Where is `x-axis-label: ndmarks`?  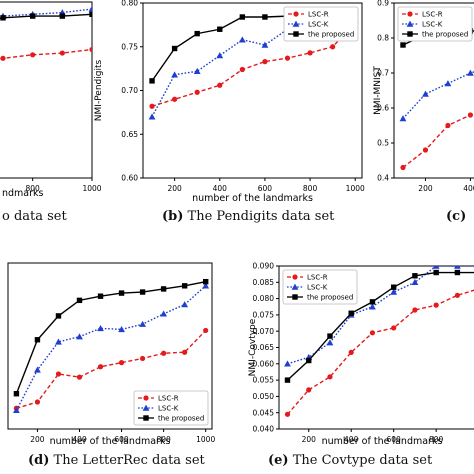
x-axis-label: ndmarks is located at coordinates (23, 193).